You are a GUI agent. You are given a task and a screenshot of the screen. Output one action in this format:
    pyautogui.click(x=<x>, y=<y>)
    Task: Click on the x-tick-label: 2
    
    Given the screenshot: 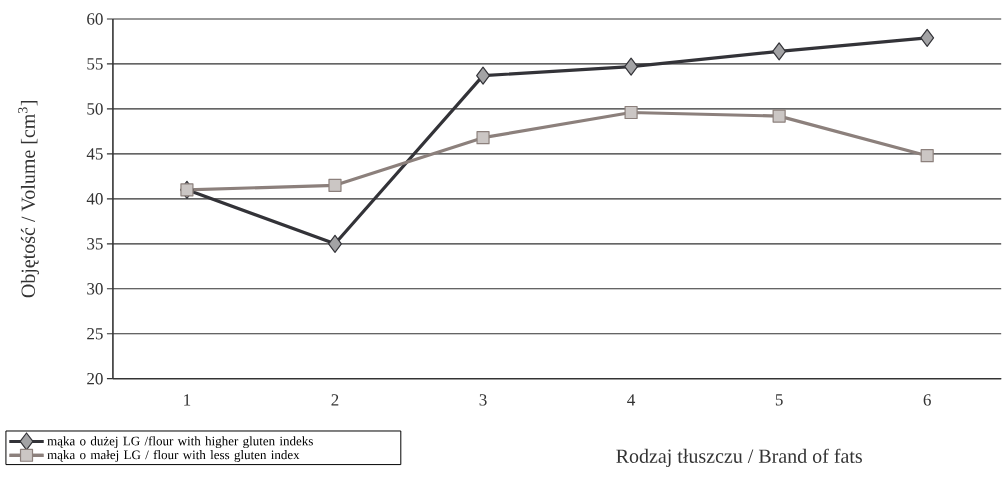 What is the action you would take?
    pyautogui.click(x=335, y=400)
    